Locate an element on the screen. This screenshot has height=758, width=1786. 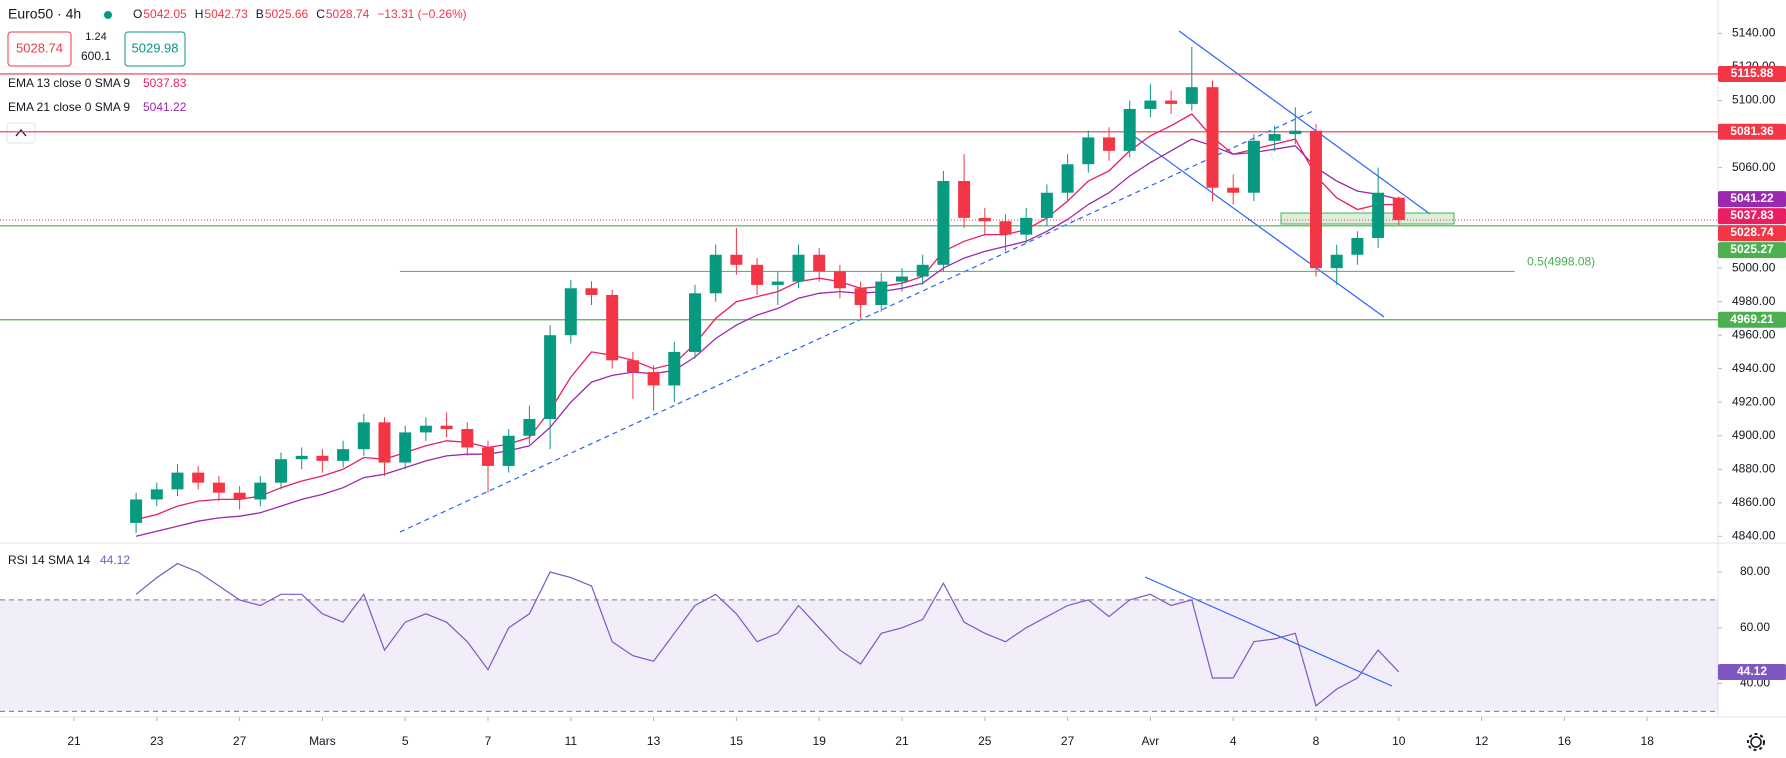
price-tag-label: 5081.36 is located at coordinates (1752, 131).